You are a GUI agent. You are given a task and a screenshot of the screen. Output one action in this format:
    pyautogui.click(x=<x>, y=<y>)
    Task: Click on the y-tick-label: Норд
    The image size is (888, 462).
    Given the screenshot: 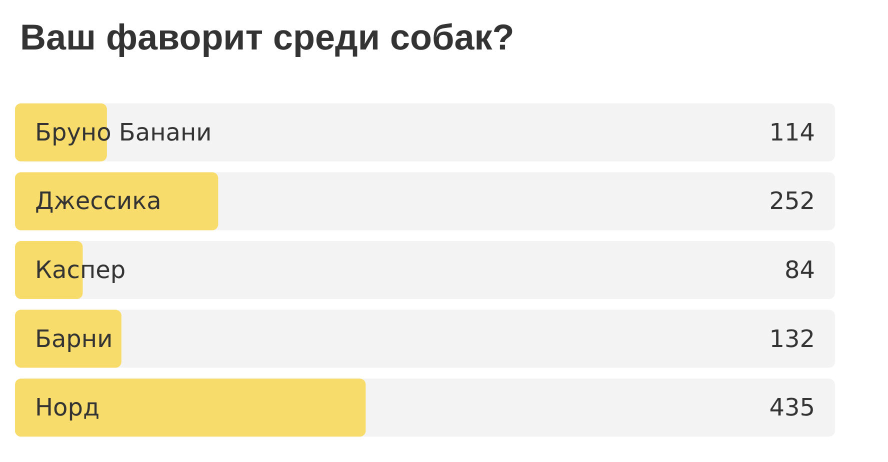 What is the action you would take?
    pyautogui.click(x=67, y=408)
    